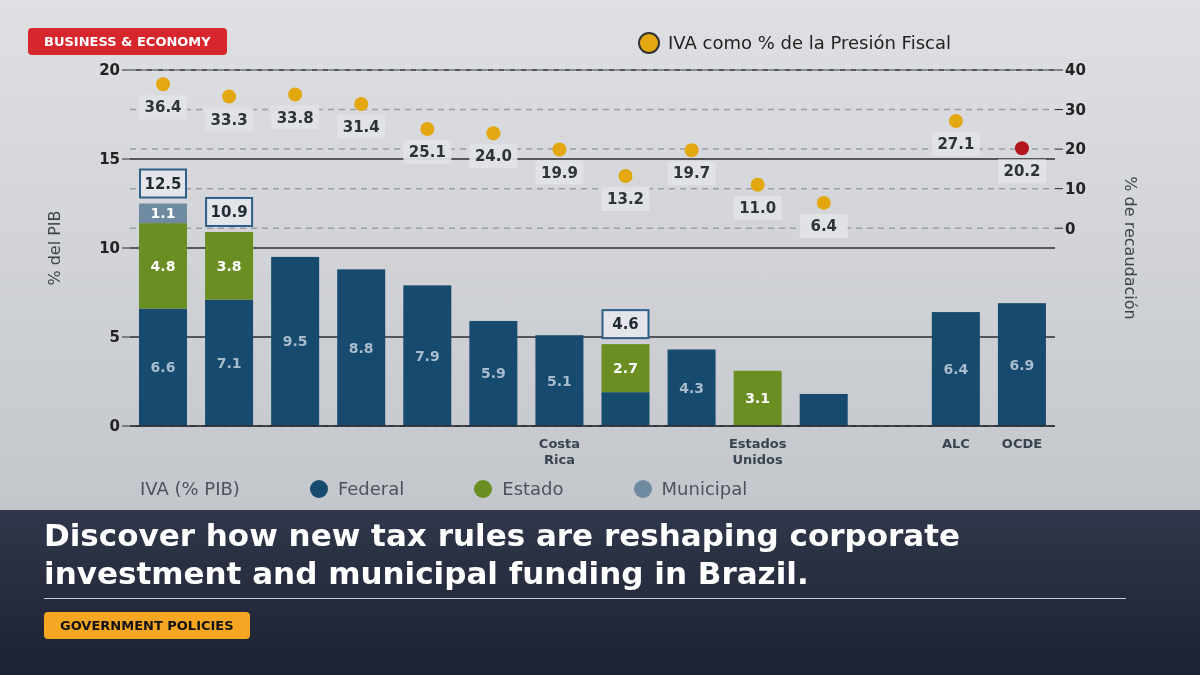  What do you see at coordinates (1070, 228) in the screenshot?
I see `y2-tick-label: 0` at bounding box center [1070, 228].